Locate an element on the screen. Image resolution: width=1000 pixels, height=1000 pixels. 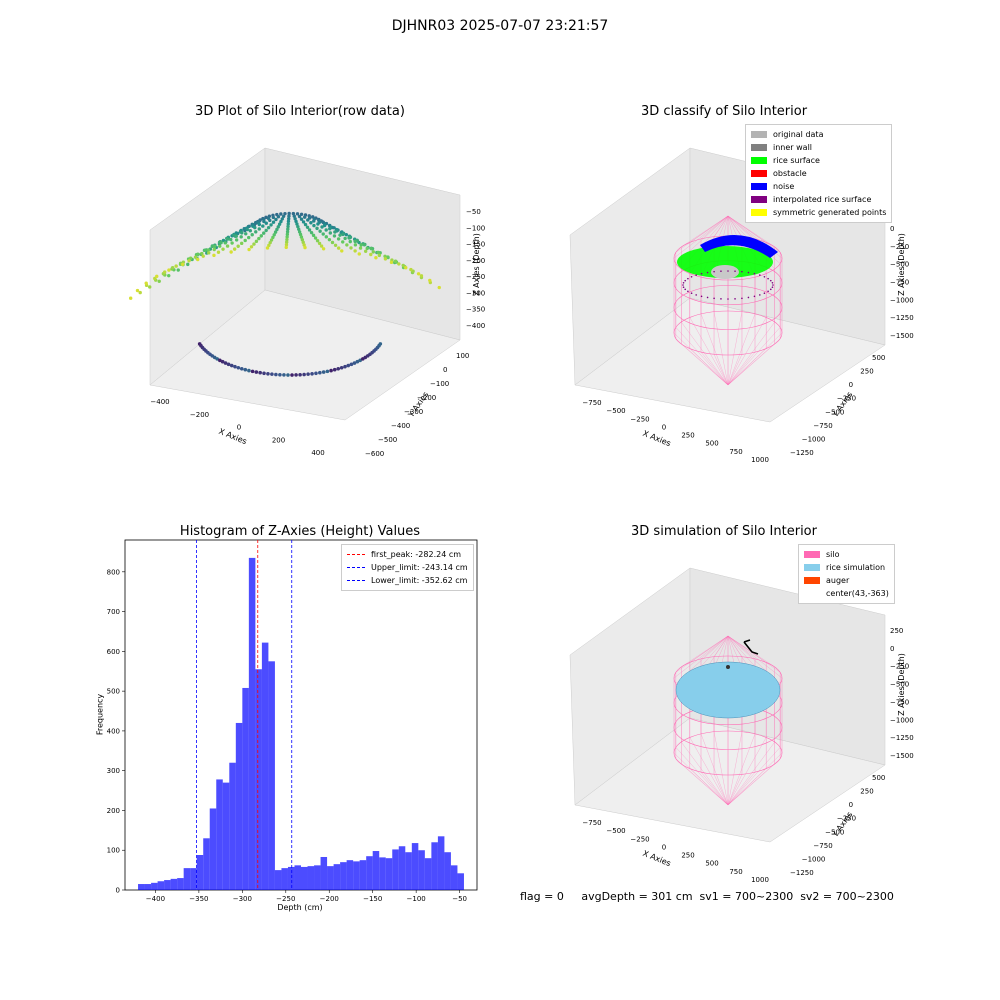
panel1-xtick-label: −400 is located at coordinates (159, 402).